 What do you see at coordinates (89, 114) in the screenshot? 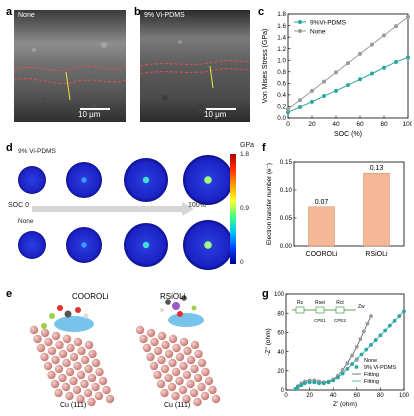
I see `scale-bar-label: 10 μm` at bounding box center [89, 114].